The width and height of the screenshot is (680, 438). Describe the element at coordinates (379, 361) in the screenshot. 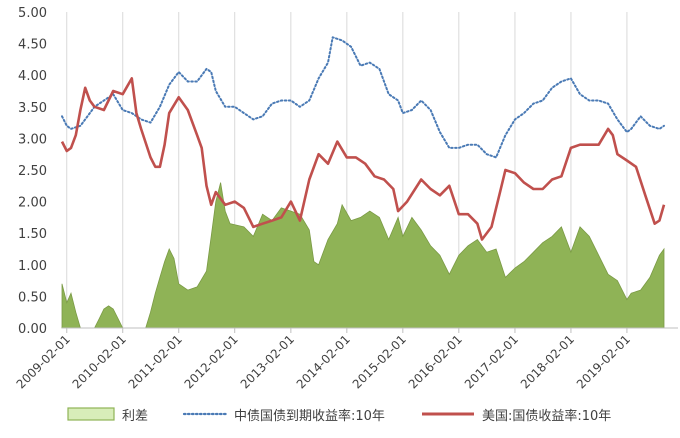

I see `x-tick-label: 2015-02-01` at that location.